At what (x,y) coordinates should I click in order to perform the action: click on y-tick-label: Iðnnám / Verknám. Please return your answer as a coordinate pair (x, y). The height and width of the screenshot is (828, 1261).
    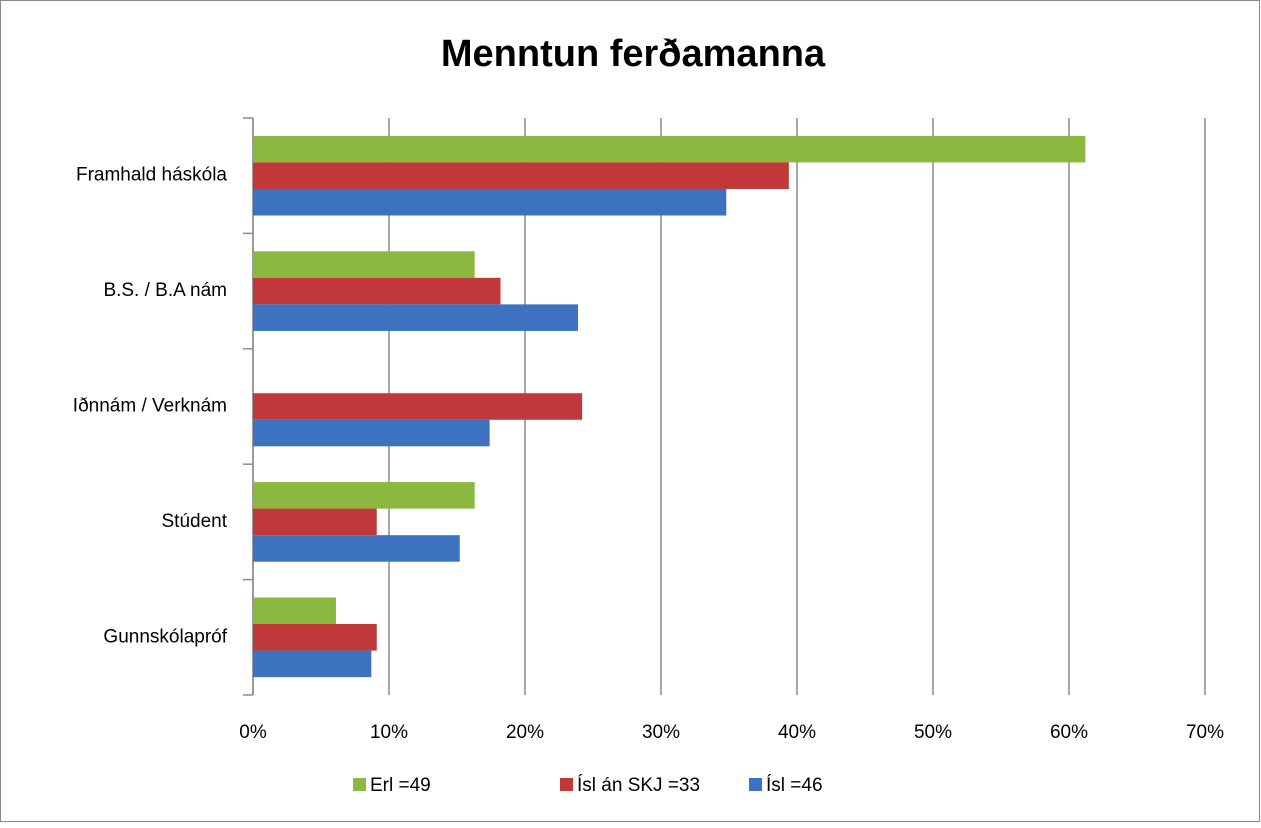
    Looking at the image, I should click on (150, 406).